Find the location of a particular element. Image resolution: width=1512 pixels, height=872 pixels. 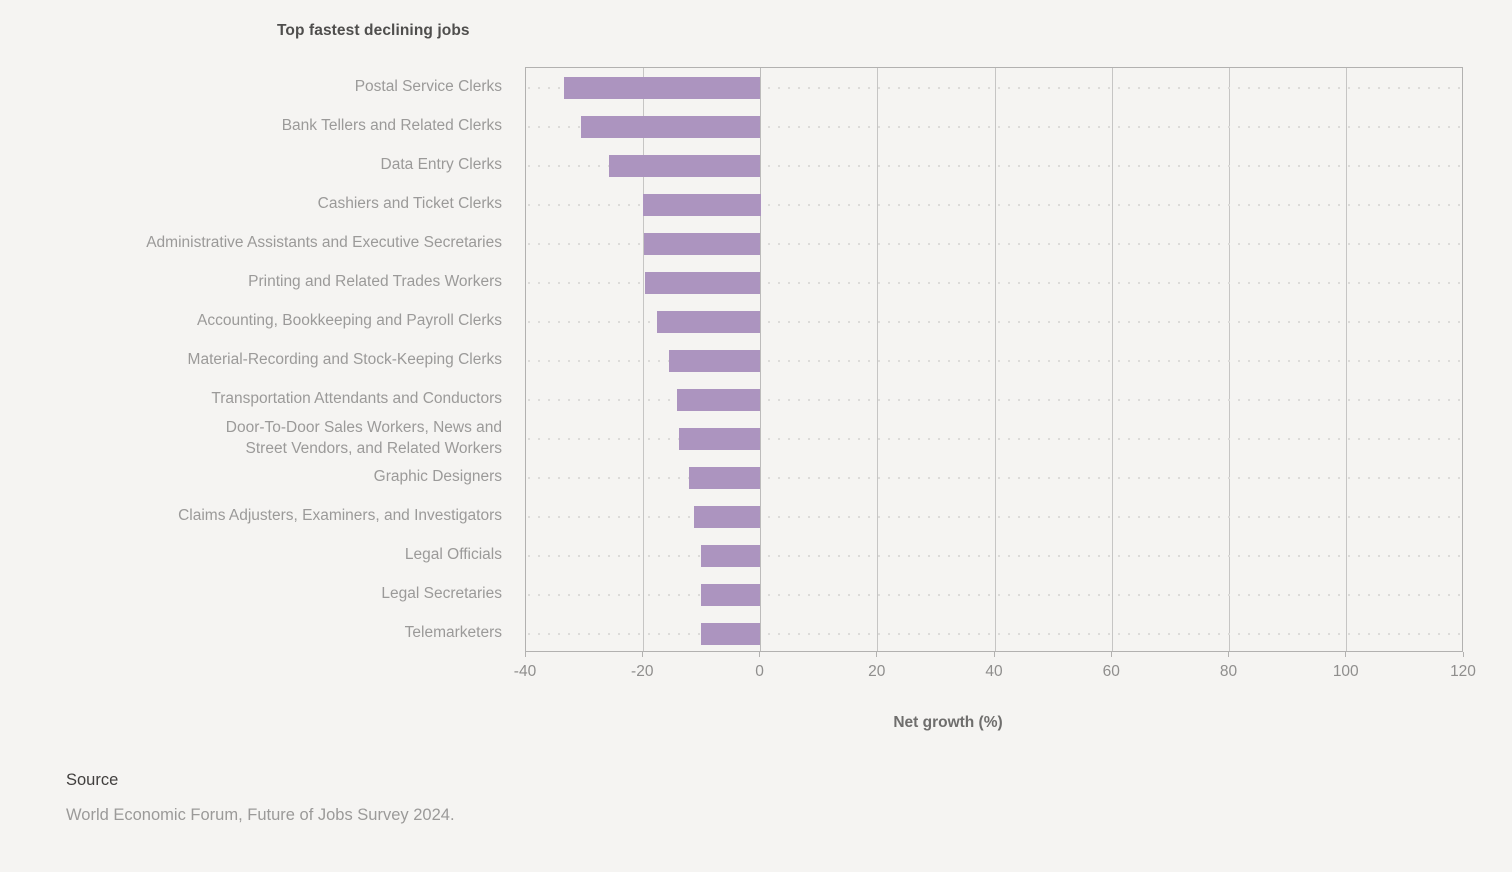

x-tick-label: 120 is located at coordinates (1463, 671).